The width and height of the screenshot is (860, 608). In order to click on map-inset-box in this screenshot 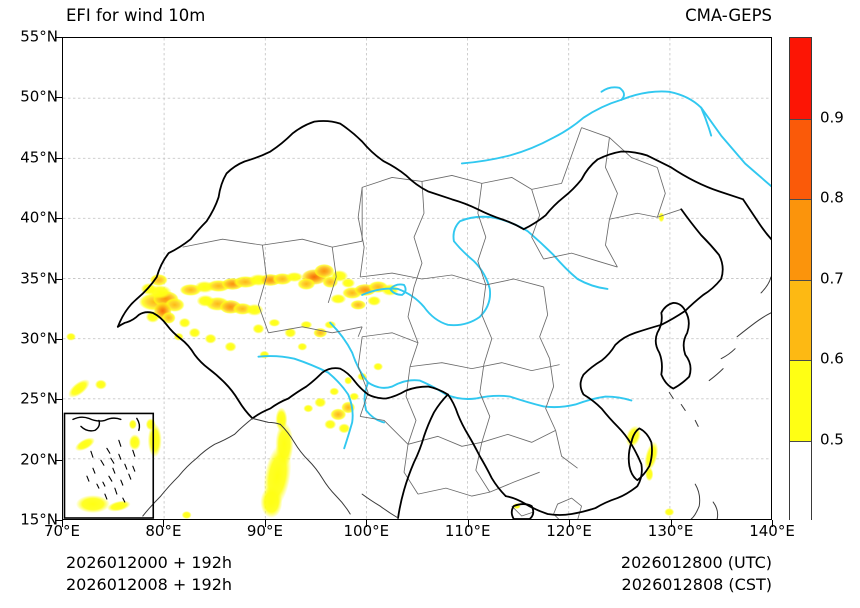, I will do `click(109, 465)`.